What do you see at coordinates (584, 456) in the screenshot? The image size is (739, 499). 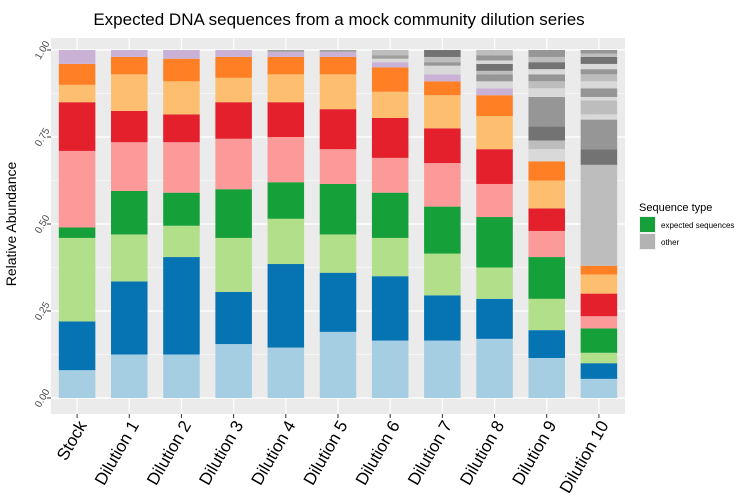 I see `x-tick-label: Dilution 10` at bounding box center [584, 456].